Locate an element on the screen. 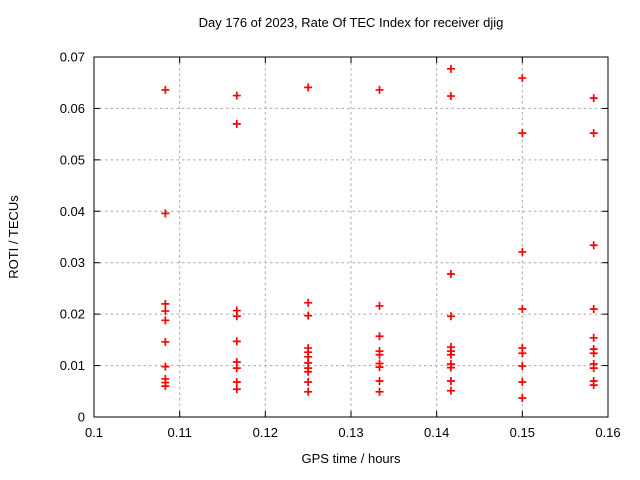 This screenshot has height=480, width=640. y-tick-label: 0.01 is located at coordinates (72, 365).